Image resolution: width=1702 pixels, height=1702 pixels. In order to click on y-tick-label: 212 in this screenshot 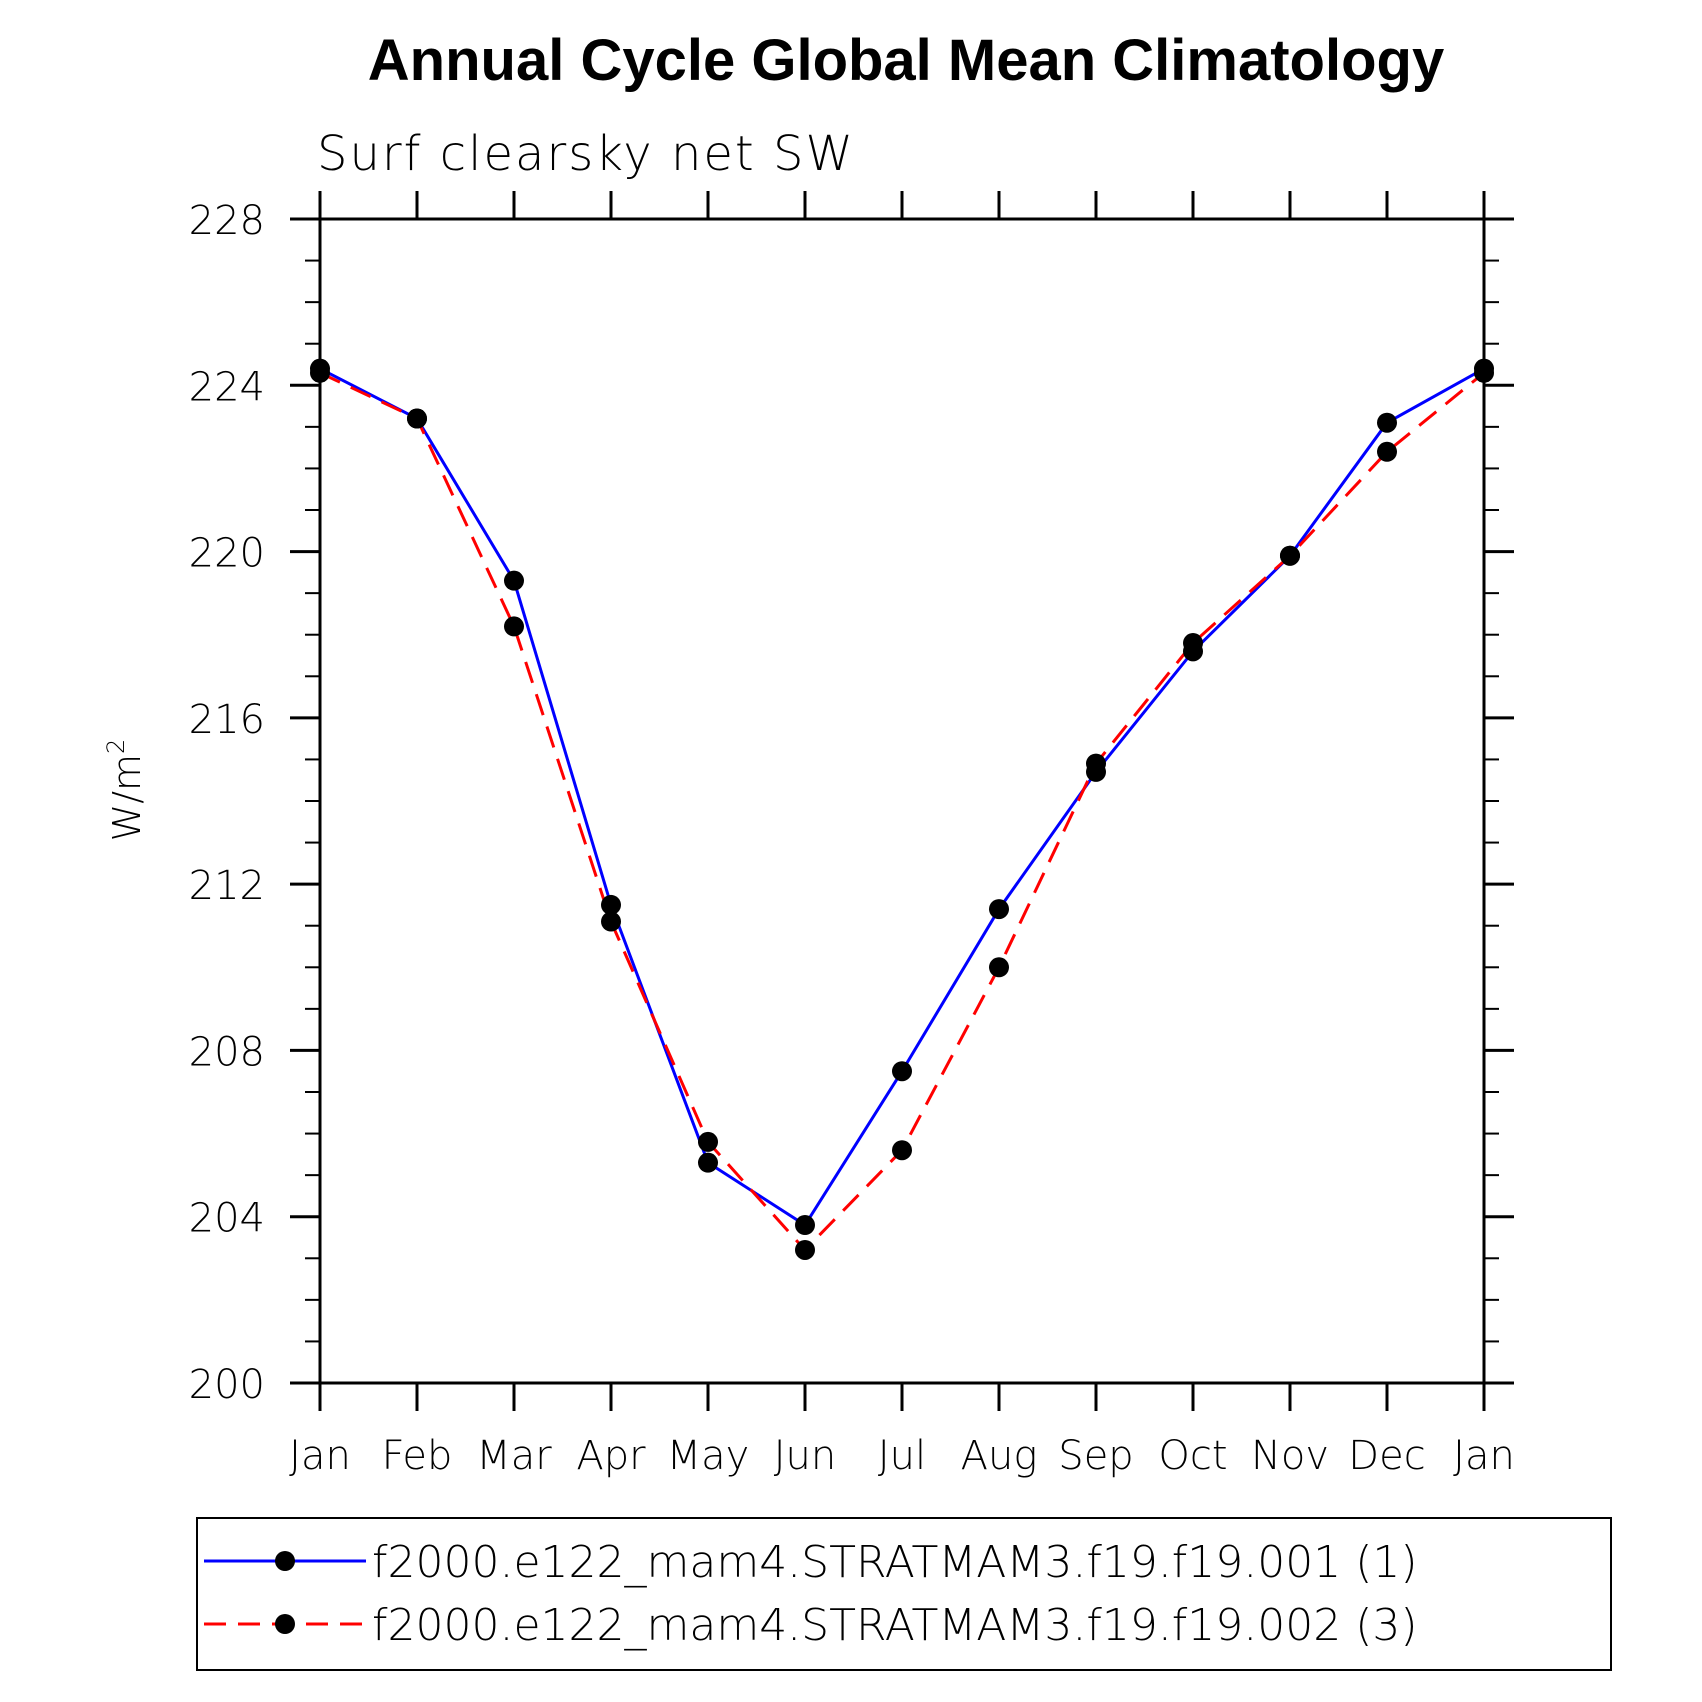, I will do `click(227, 886)`.